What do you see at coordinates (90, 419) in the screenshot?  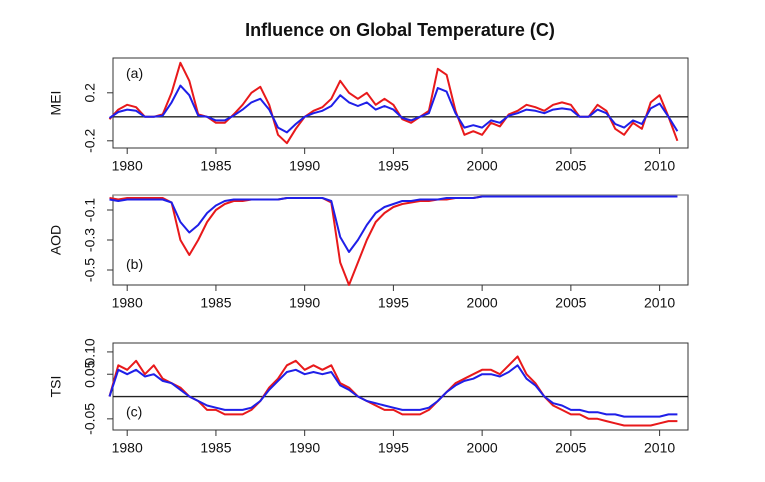 I see `y-tick-label: -0.05` at bounding box center [90, 419].